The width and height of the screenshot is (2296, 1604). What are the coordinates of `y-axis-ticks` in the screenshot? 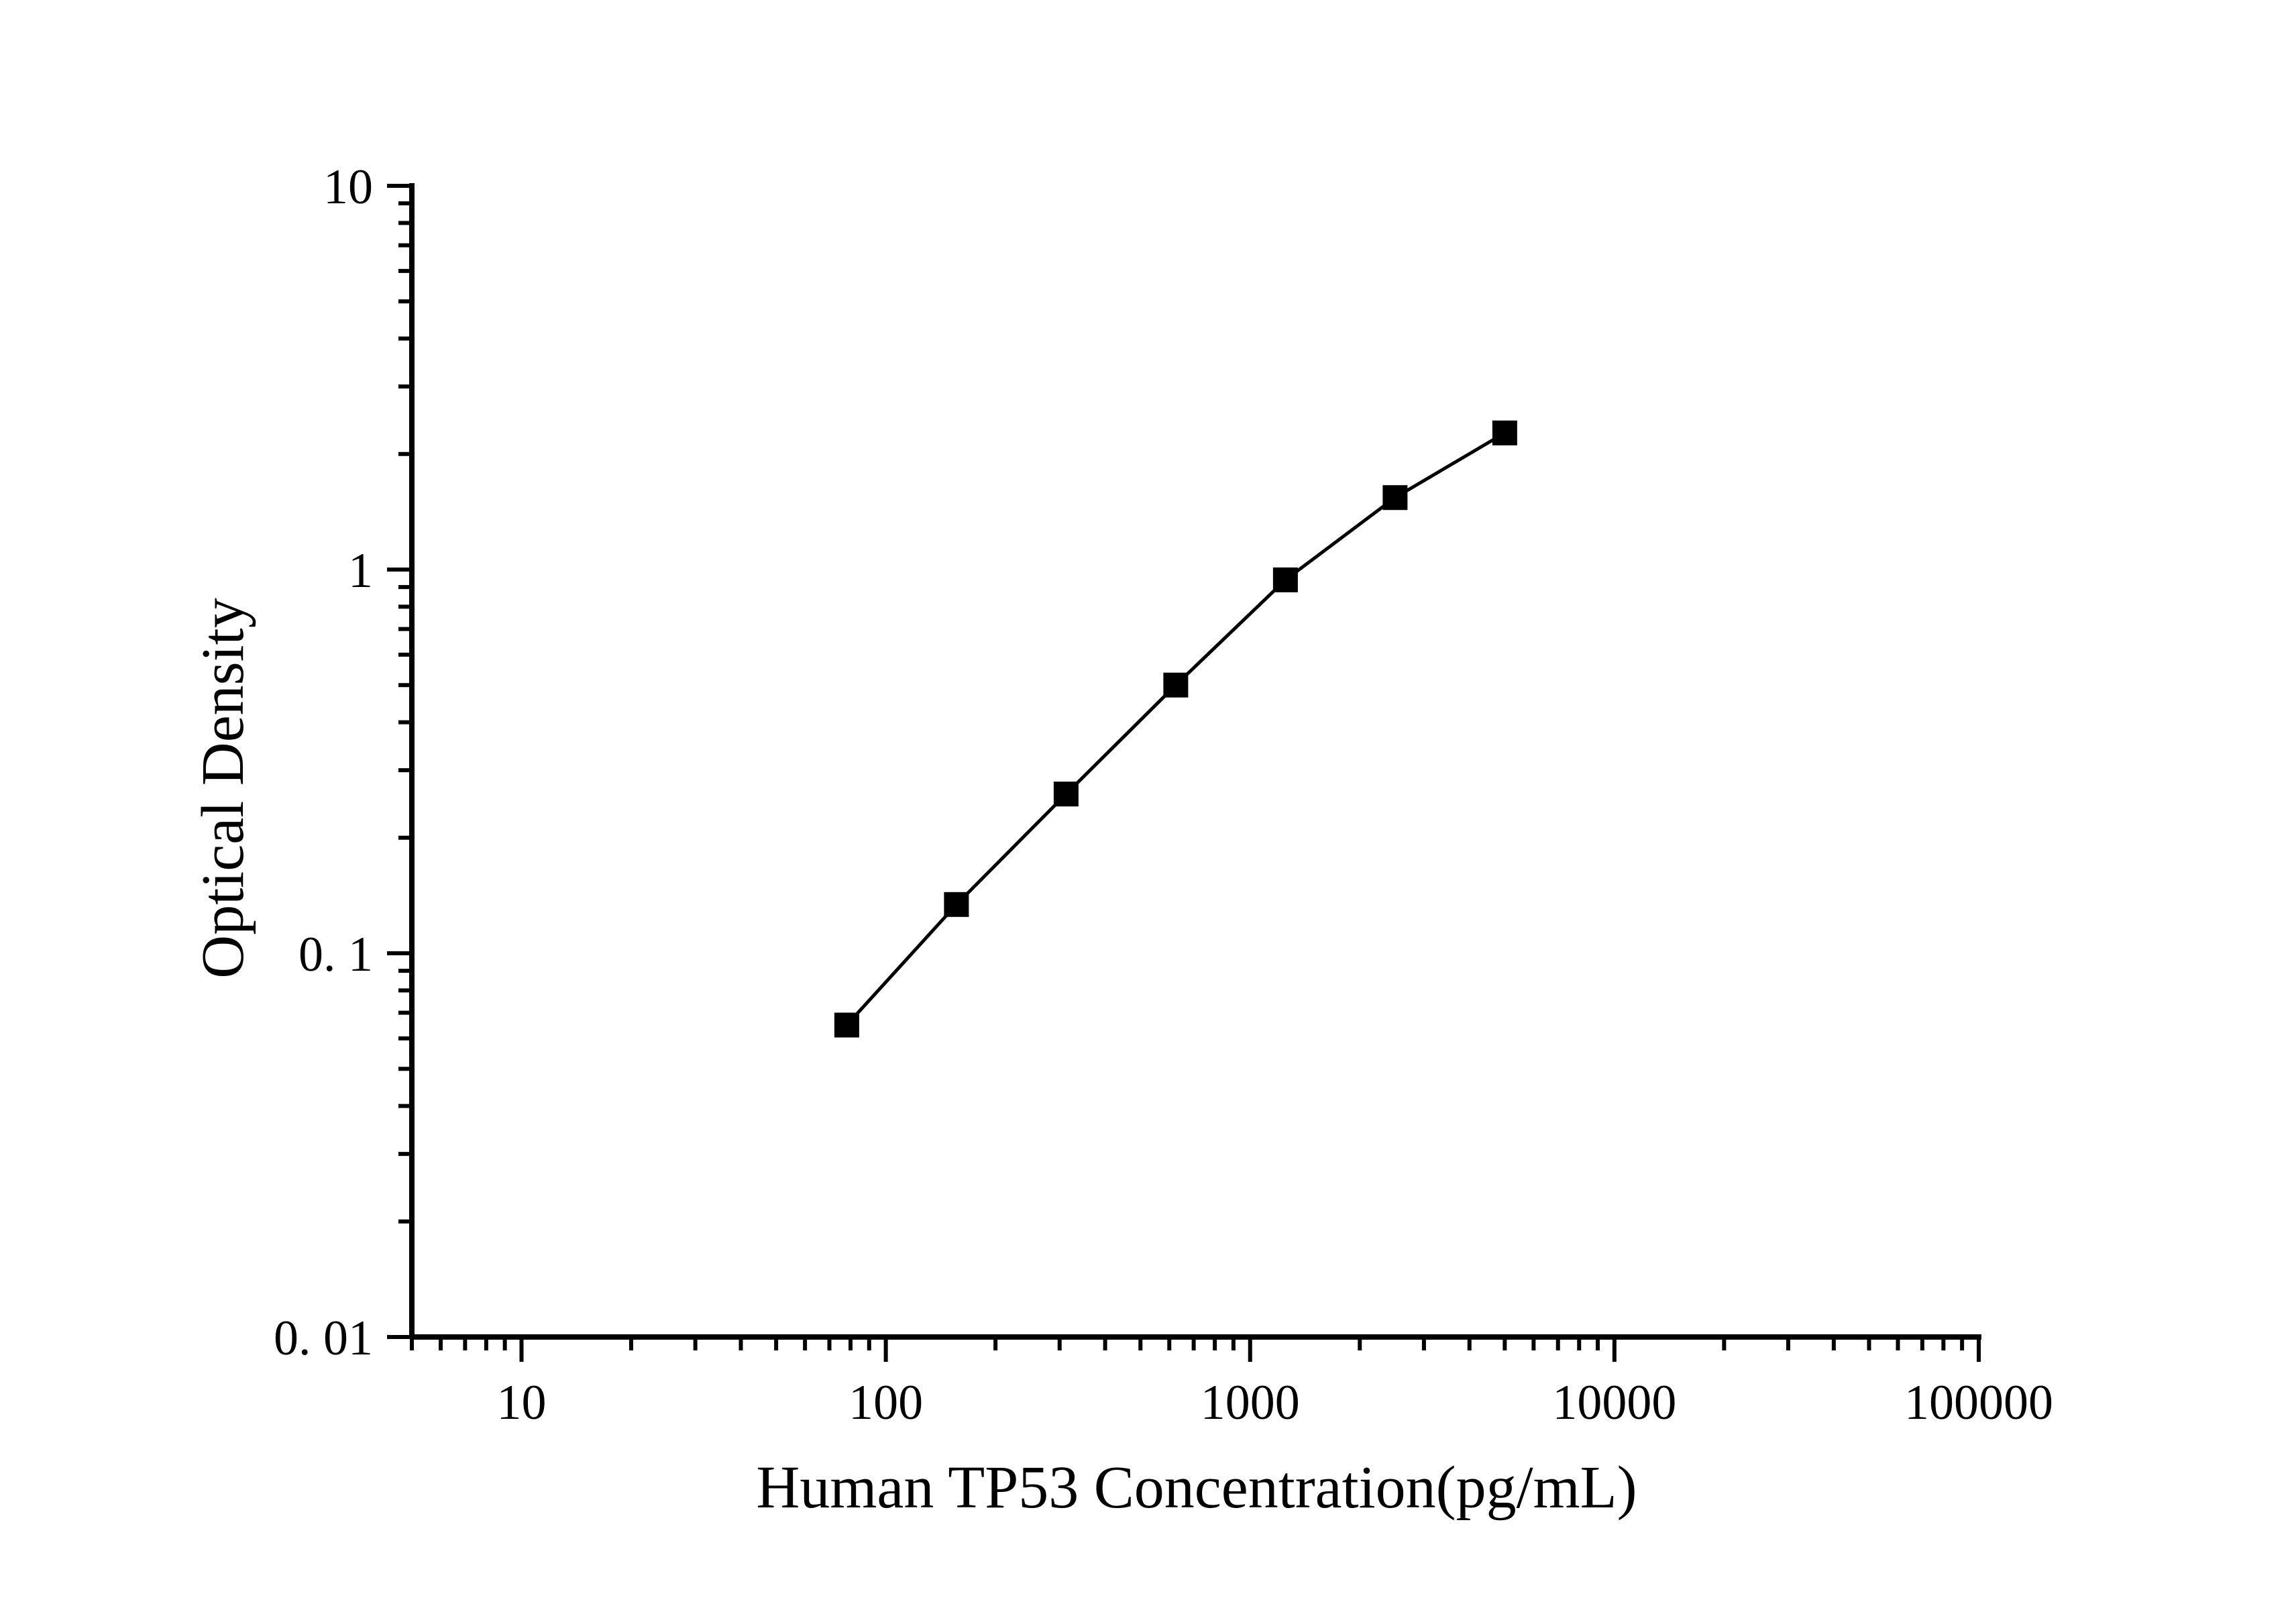 It's located at (400, 762).